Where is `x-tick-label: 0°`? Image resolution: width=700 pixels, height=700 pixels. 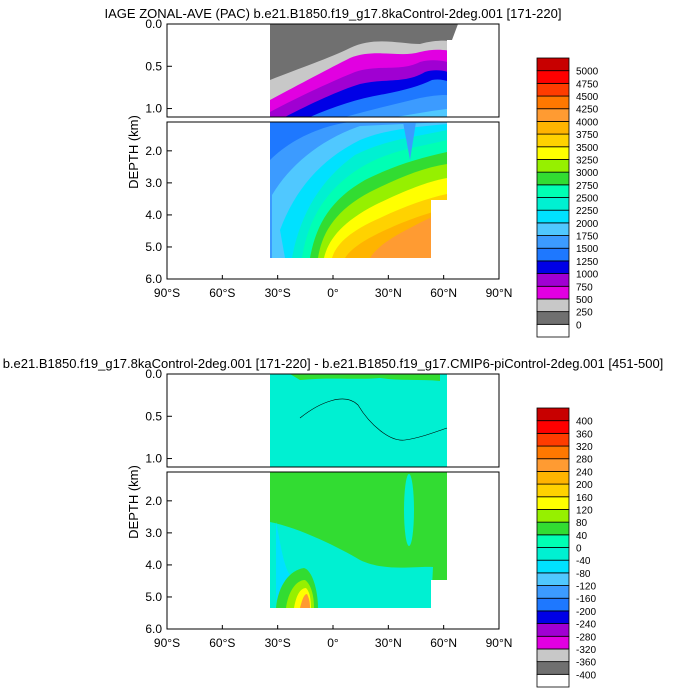 x-tick-label: 0° is located at coordinates (333, 643).